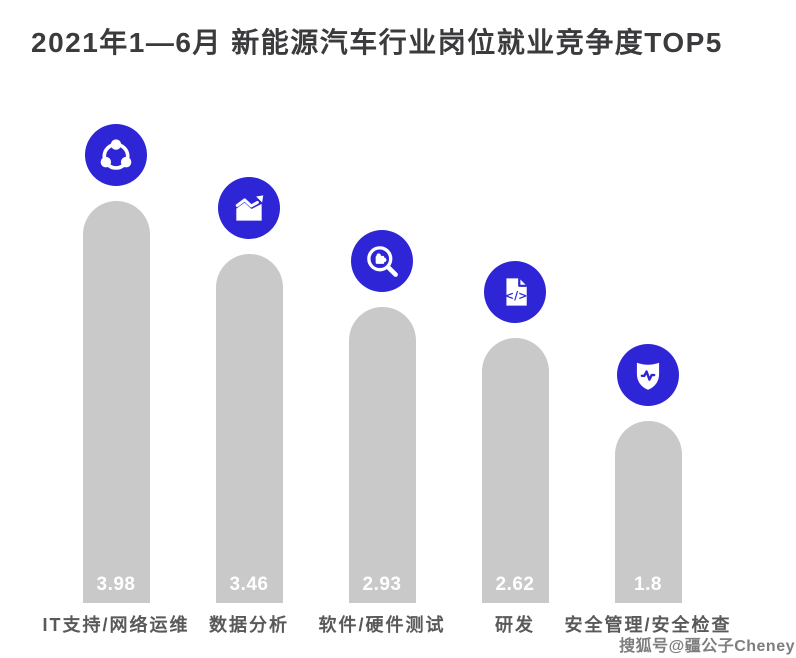 The image size is (796, 658). I want to click on bar: 2.62, so click(515, 470).